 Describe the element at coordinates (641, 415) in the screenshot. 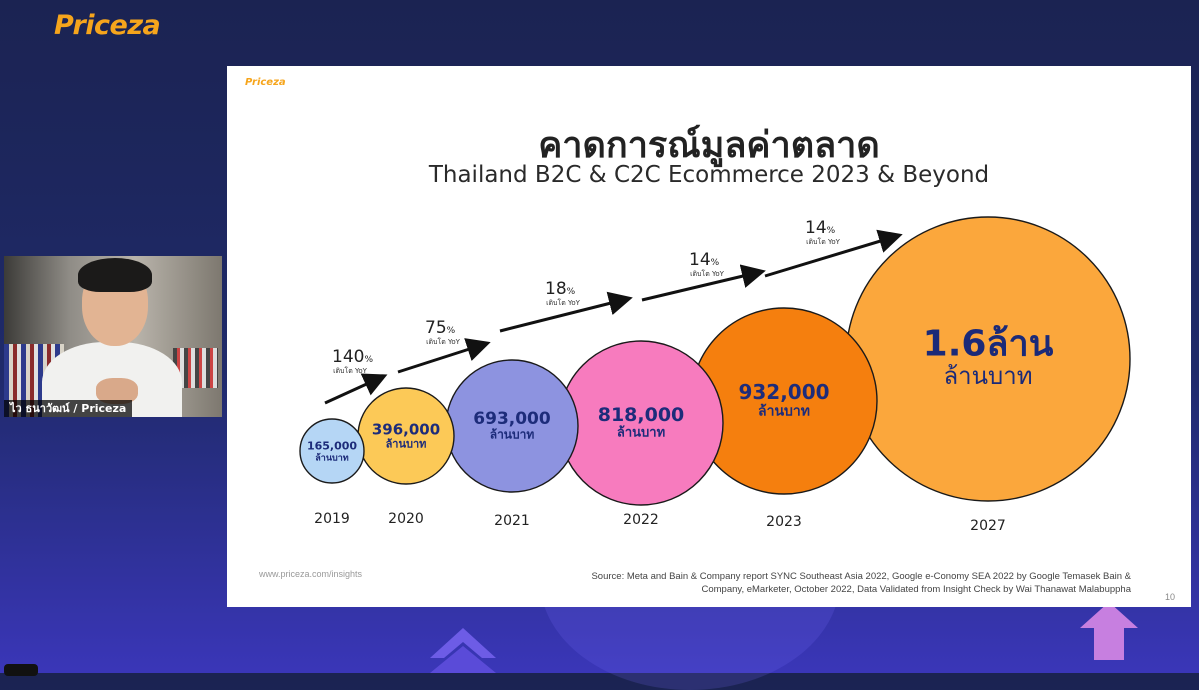

I see `bubble-value-2022: 818,000` at that location.